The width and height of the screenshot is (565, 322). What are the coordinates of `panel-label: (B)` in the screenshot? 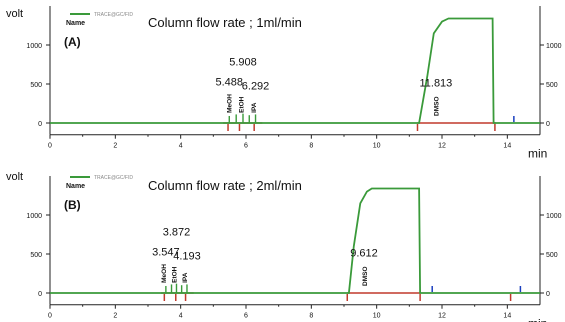 It's located at (72, 205).